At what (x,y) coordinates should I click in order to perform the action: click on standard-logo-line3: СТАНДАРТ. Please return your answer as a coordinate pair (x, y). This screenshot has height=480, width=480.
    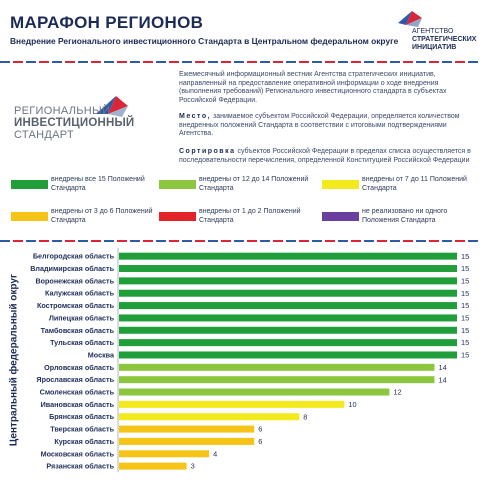
    Looking at the image, I should click on (44, 135).